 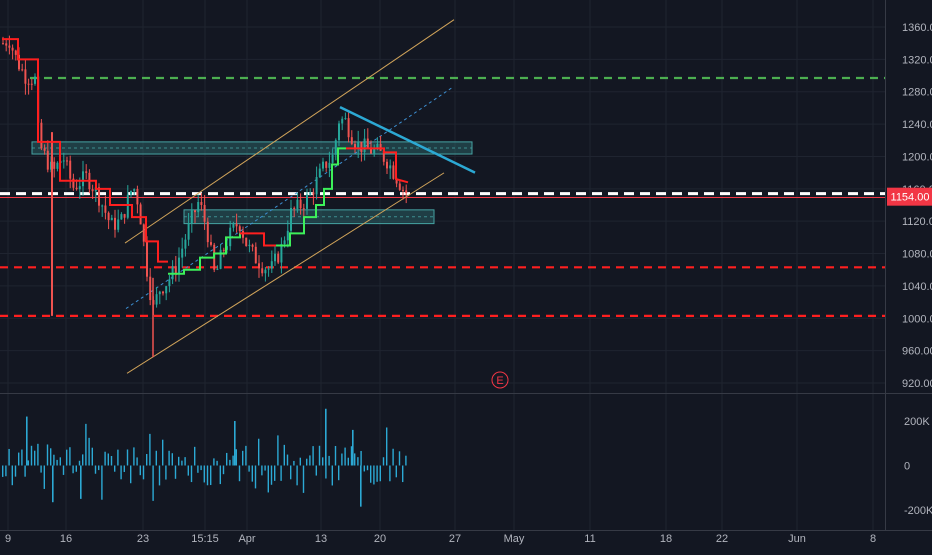 What do you see at coordinates (455, 539) in the screenshot?
I see `time-axis-label: 27` at bounding box center [455, 539].